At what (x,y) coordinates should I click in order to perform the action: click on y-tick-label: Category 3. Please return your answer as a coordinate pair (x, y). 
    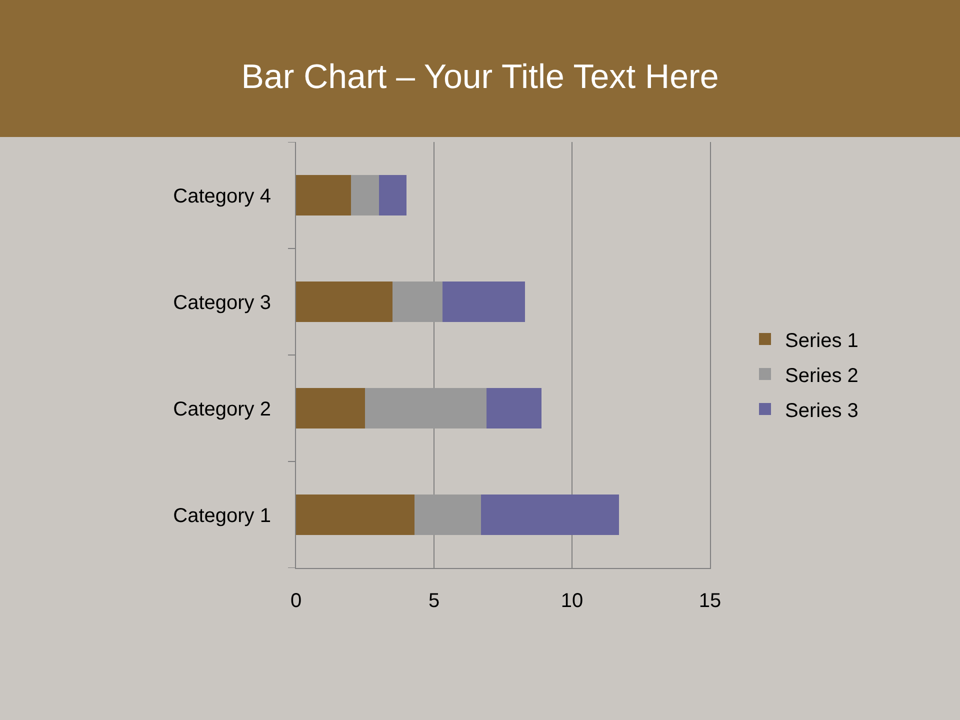
    Looking at the image, I should click on (222, 303).